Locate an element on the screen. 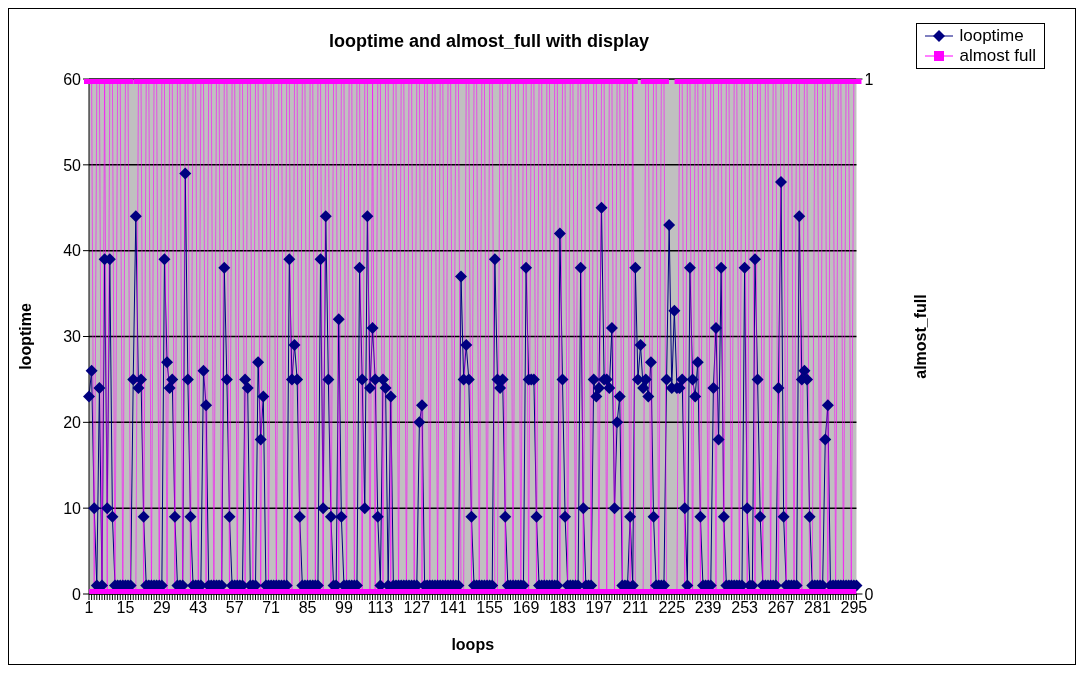 The width and height of the screenshot is (1086, 673). x-tick-label: 29 is located at coordinates (161, 608).